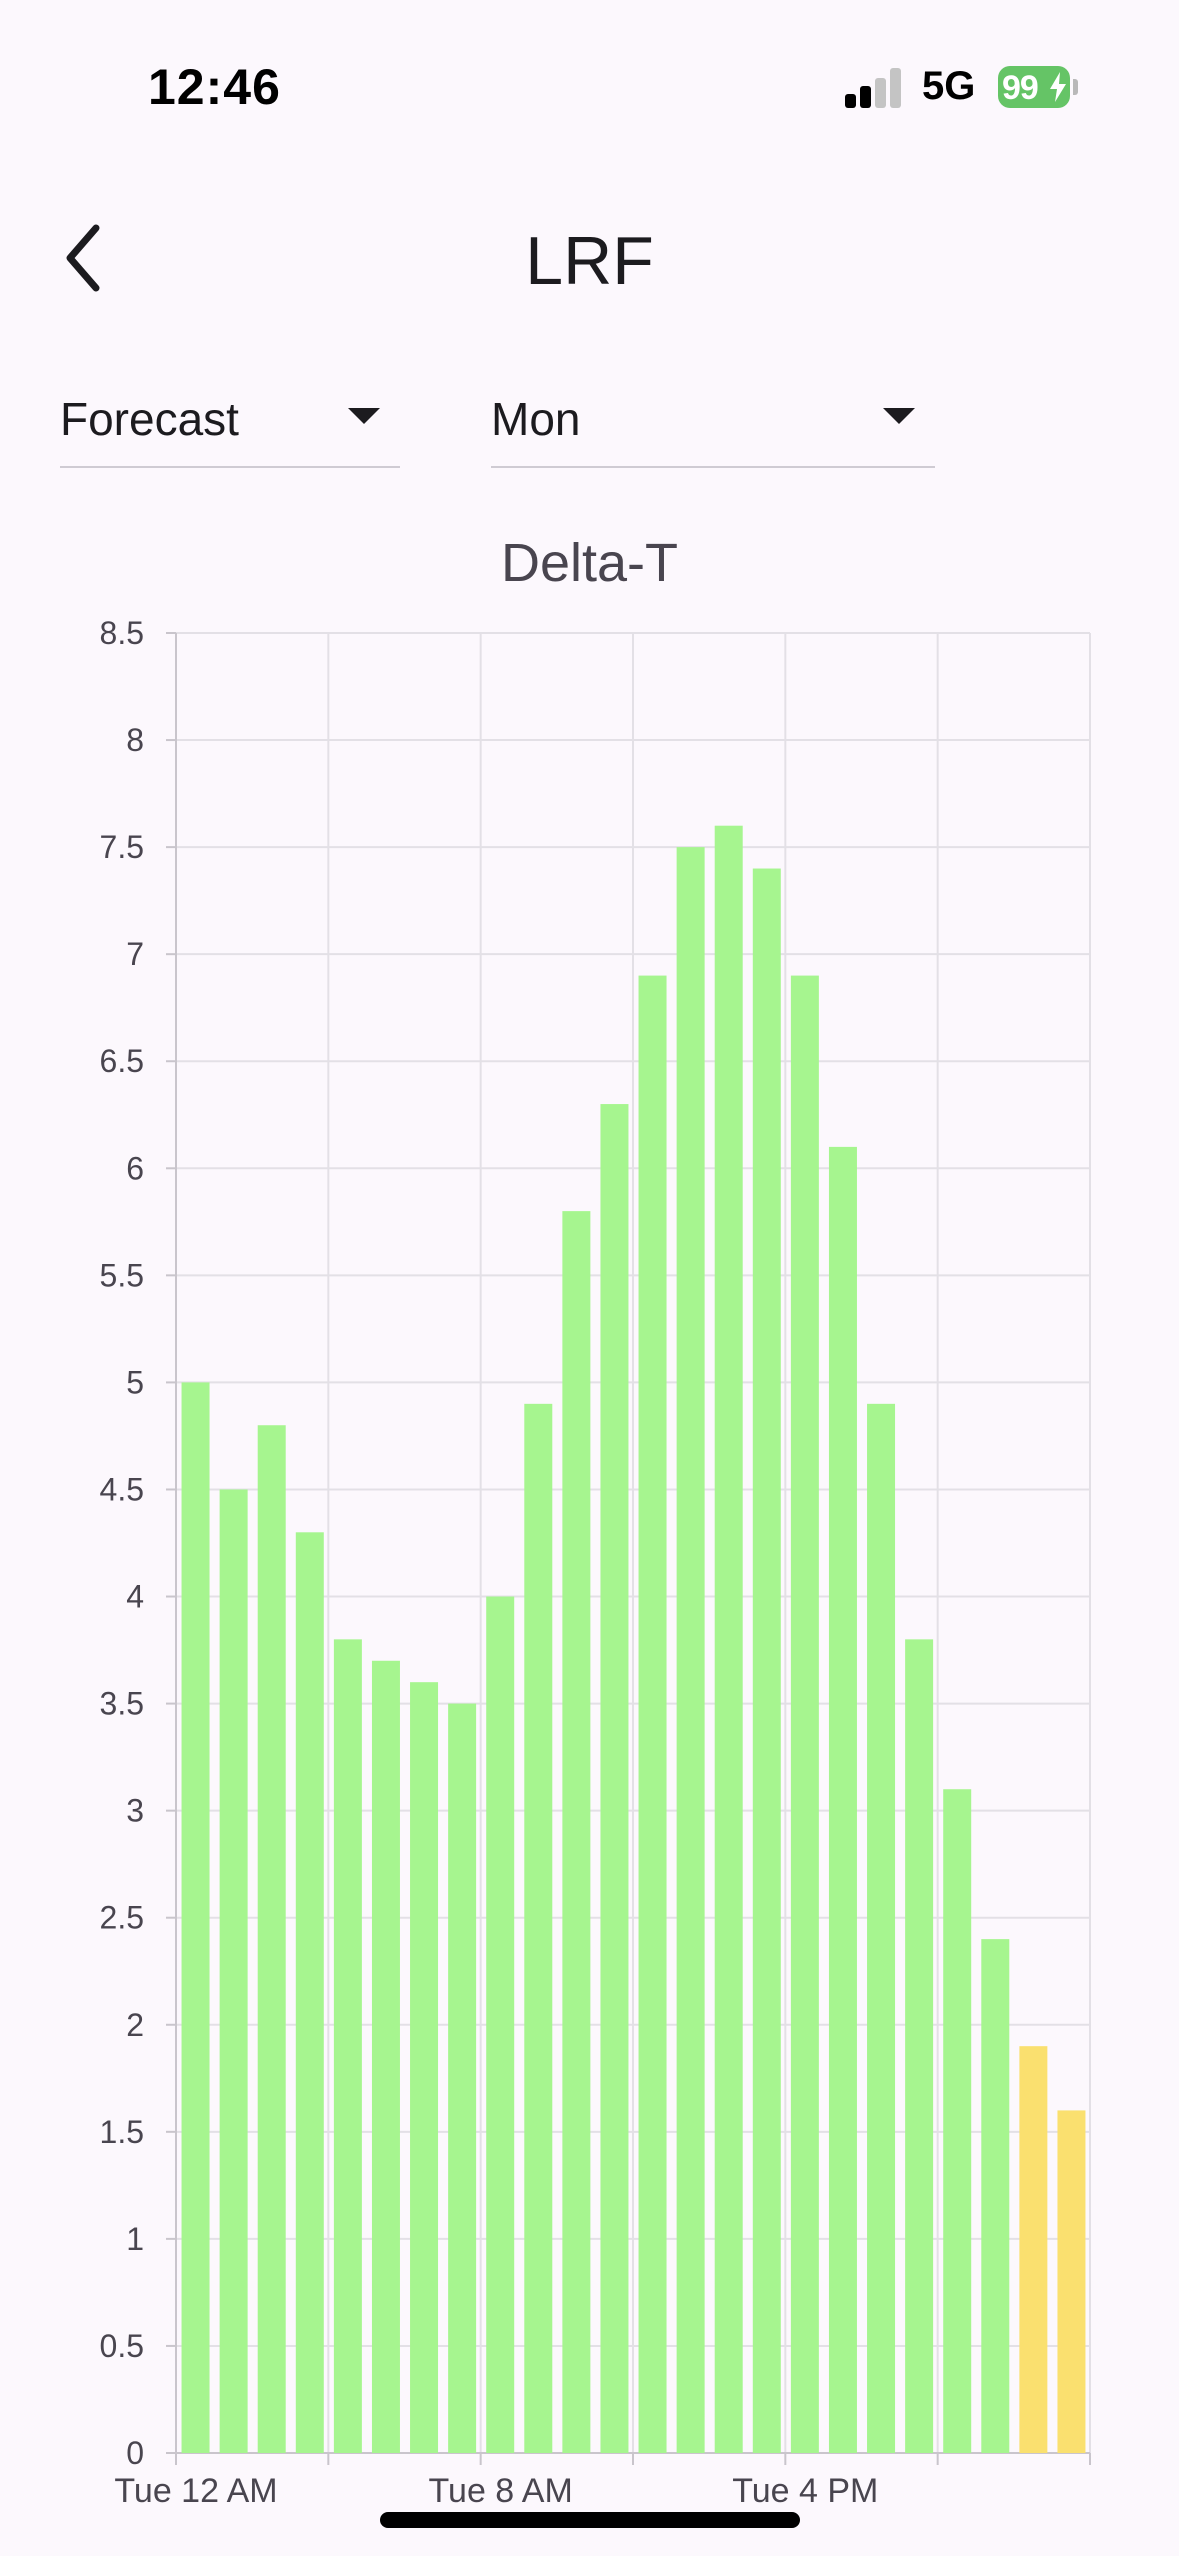 The height and width of the screenshot is (2556, 1179). I want to click on y-tick-label: 6, so click(135, 1168).